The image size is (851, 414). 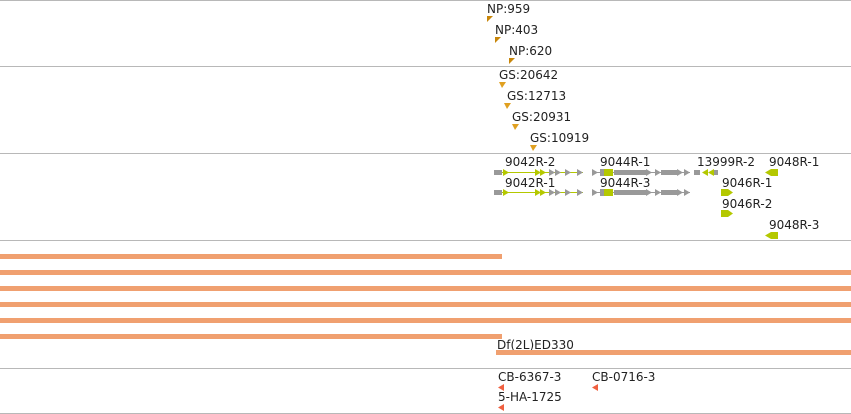 What do you see at coordinates (625, 162) in the screenshot?
I see `transcript-label: 9044R-1` at bounding box center [625, 162].